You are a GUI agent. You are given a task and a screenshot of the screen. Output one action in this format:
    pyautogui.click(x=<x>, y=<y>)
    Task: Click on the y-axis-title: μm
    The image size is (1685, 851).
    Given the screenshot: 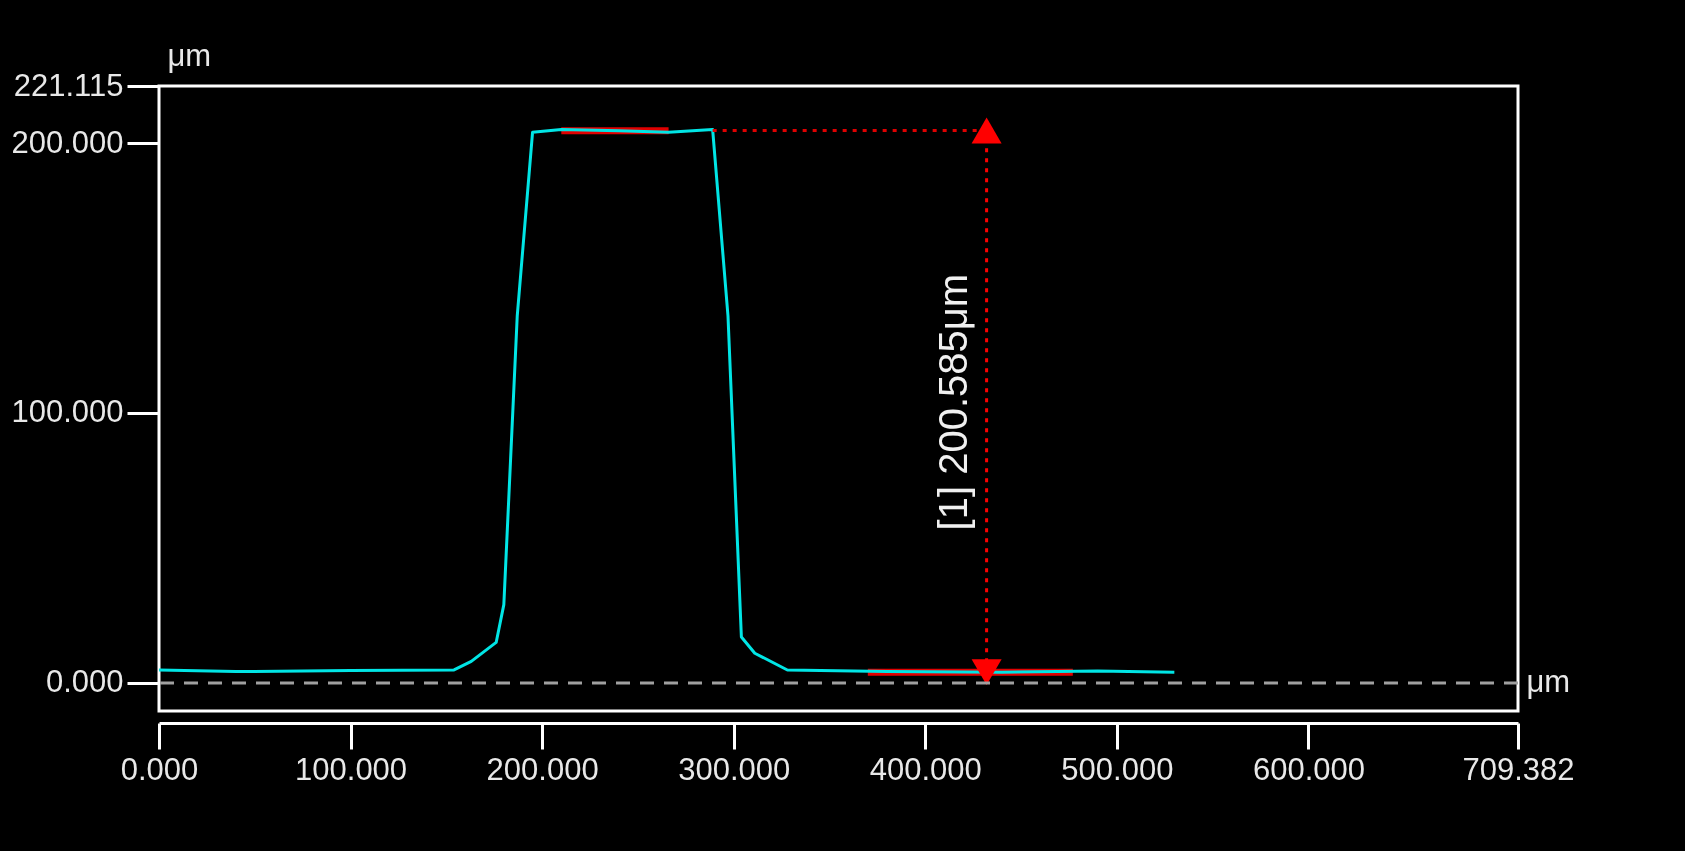 What is the action you would take?
    pyautogui.click(x=189, y=55)
    